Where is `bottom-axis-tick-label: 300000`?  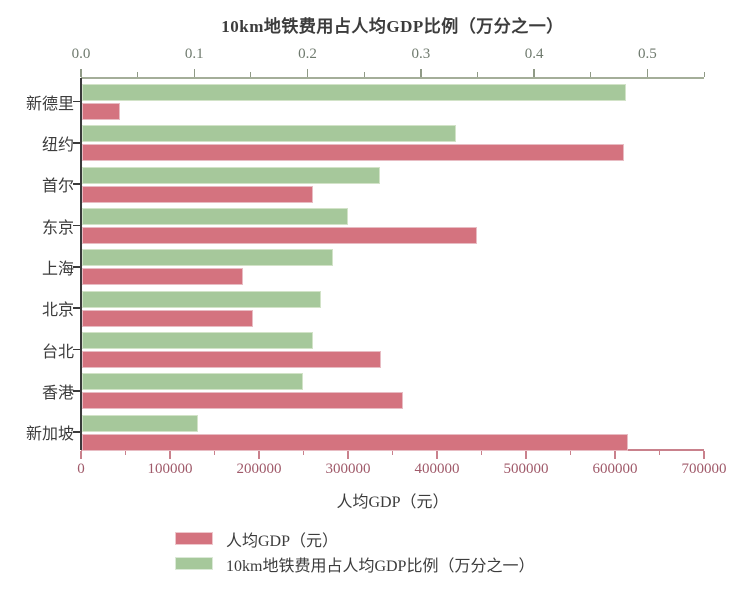 bottom-axis-tick-label: 300000 is located at coordinates (348, 469).